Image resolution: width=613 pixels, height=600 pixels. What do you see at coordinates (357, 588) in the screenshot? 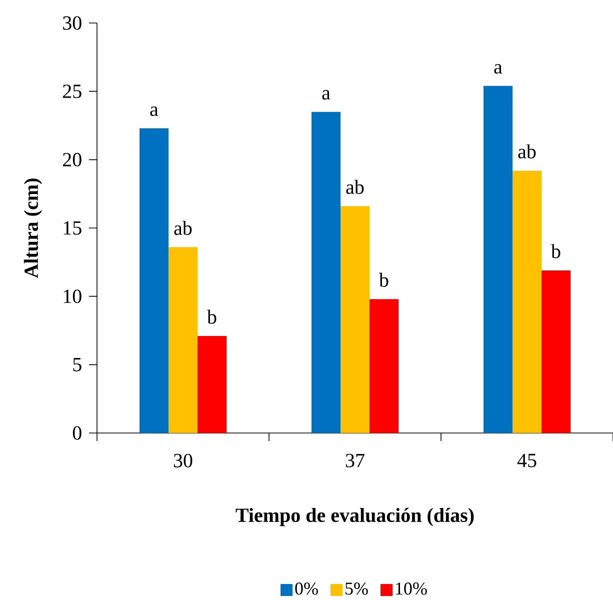
I see `legend-label: 5%` at bounding box center [357, 588].